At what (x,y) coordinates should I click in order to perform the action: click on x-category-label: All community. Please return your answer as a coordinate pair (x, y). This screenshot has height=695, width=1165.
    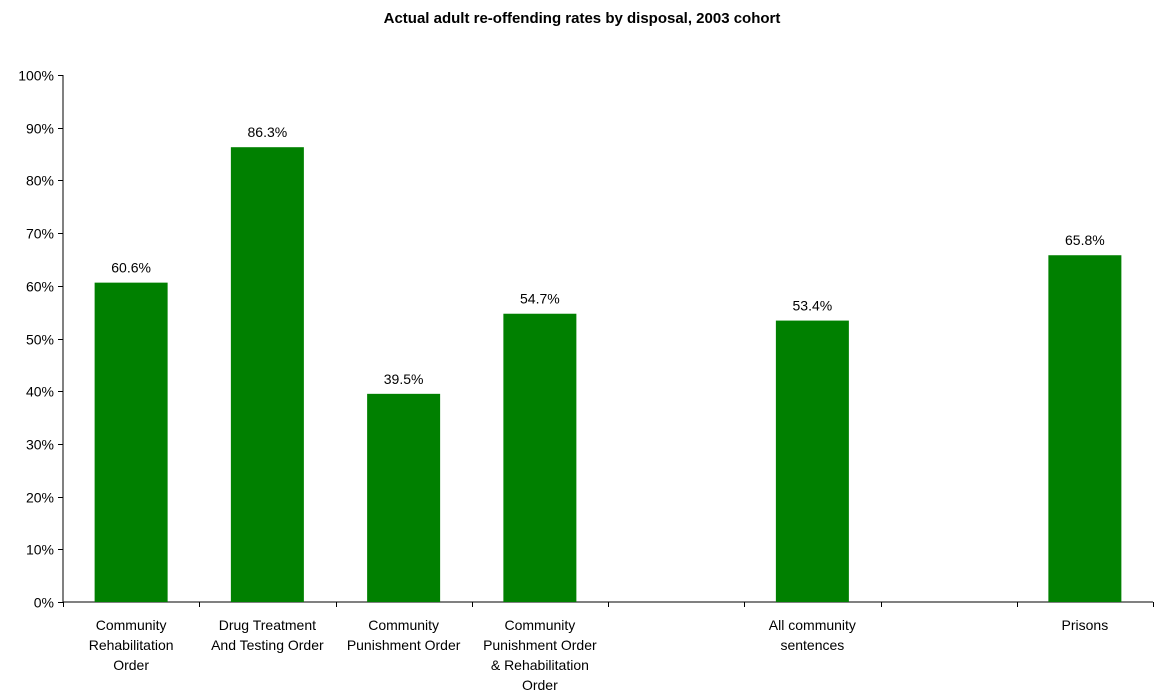
    Looking at the image, I should click on (812, 625).